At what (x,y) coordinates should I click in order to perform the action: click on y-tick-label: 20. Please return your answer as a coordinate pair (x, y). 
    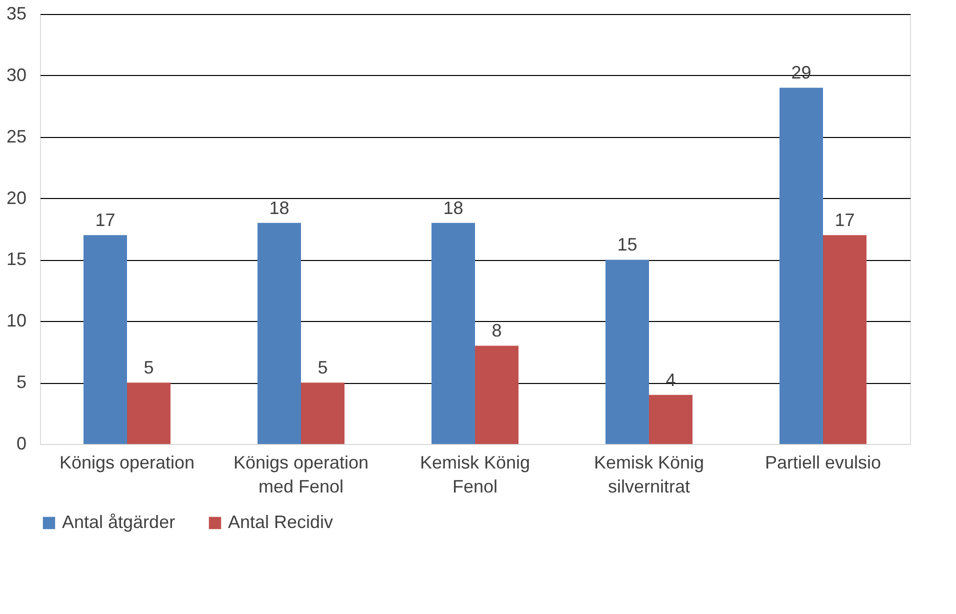
    Looking at the image, I should click on (16, 198).